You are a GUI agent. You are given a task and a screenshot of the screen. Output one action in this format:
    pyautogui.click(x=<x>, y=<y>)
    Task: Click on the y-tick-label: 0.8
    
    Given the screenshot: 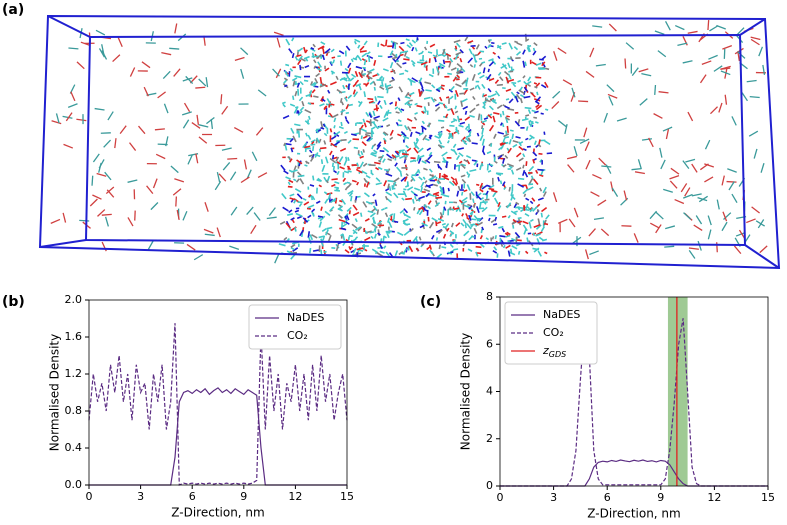 What is the action you would take?
    pyautogui.click(x=74, y=410)
    